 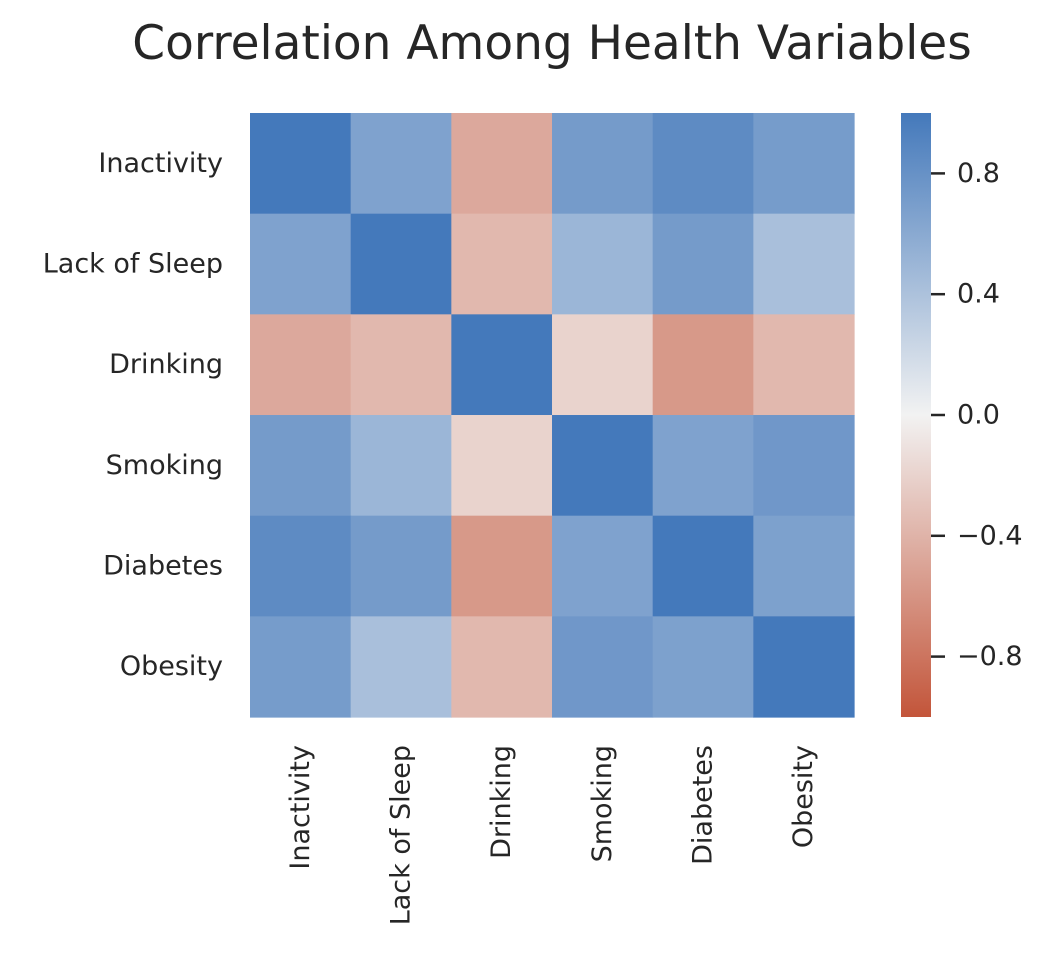 What do you see at coordinates (703, 805) in the screenshot?
I see `column-tick-label: Diabetes` at bounding box center [703, 805].